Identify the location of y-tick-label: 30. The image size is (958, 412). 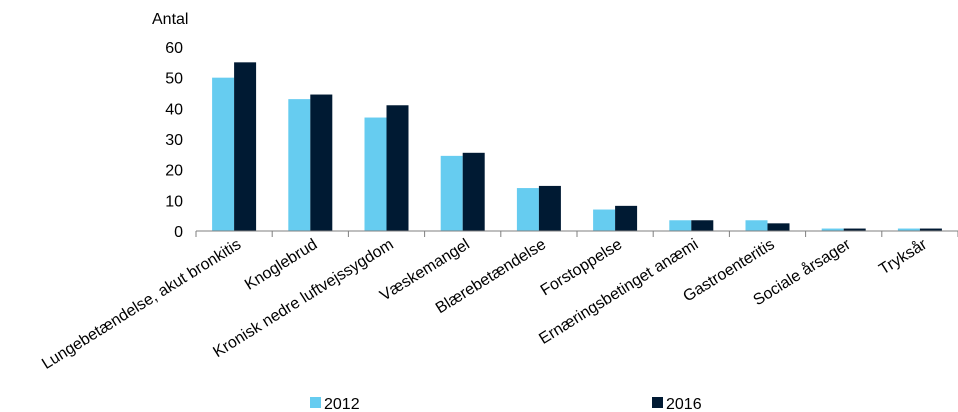
(174, 140).